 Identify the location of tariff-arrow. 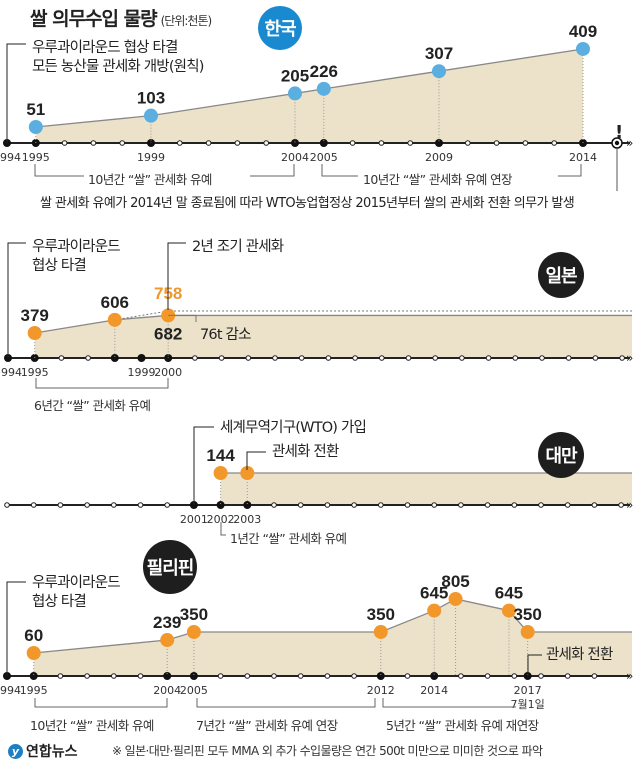
(534, 665).